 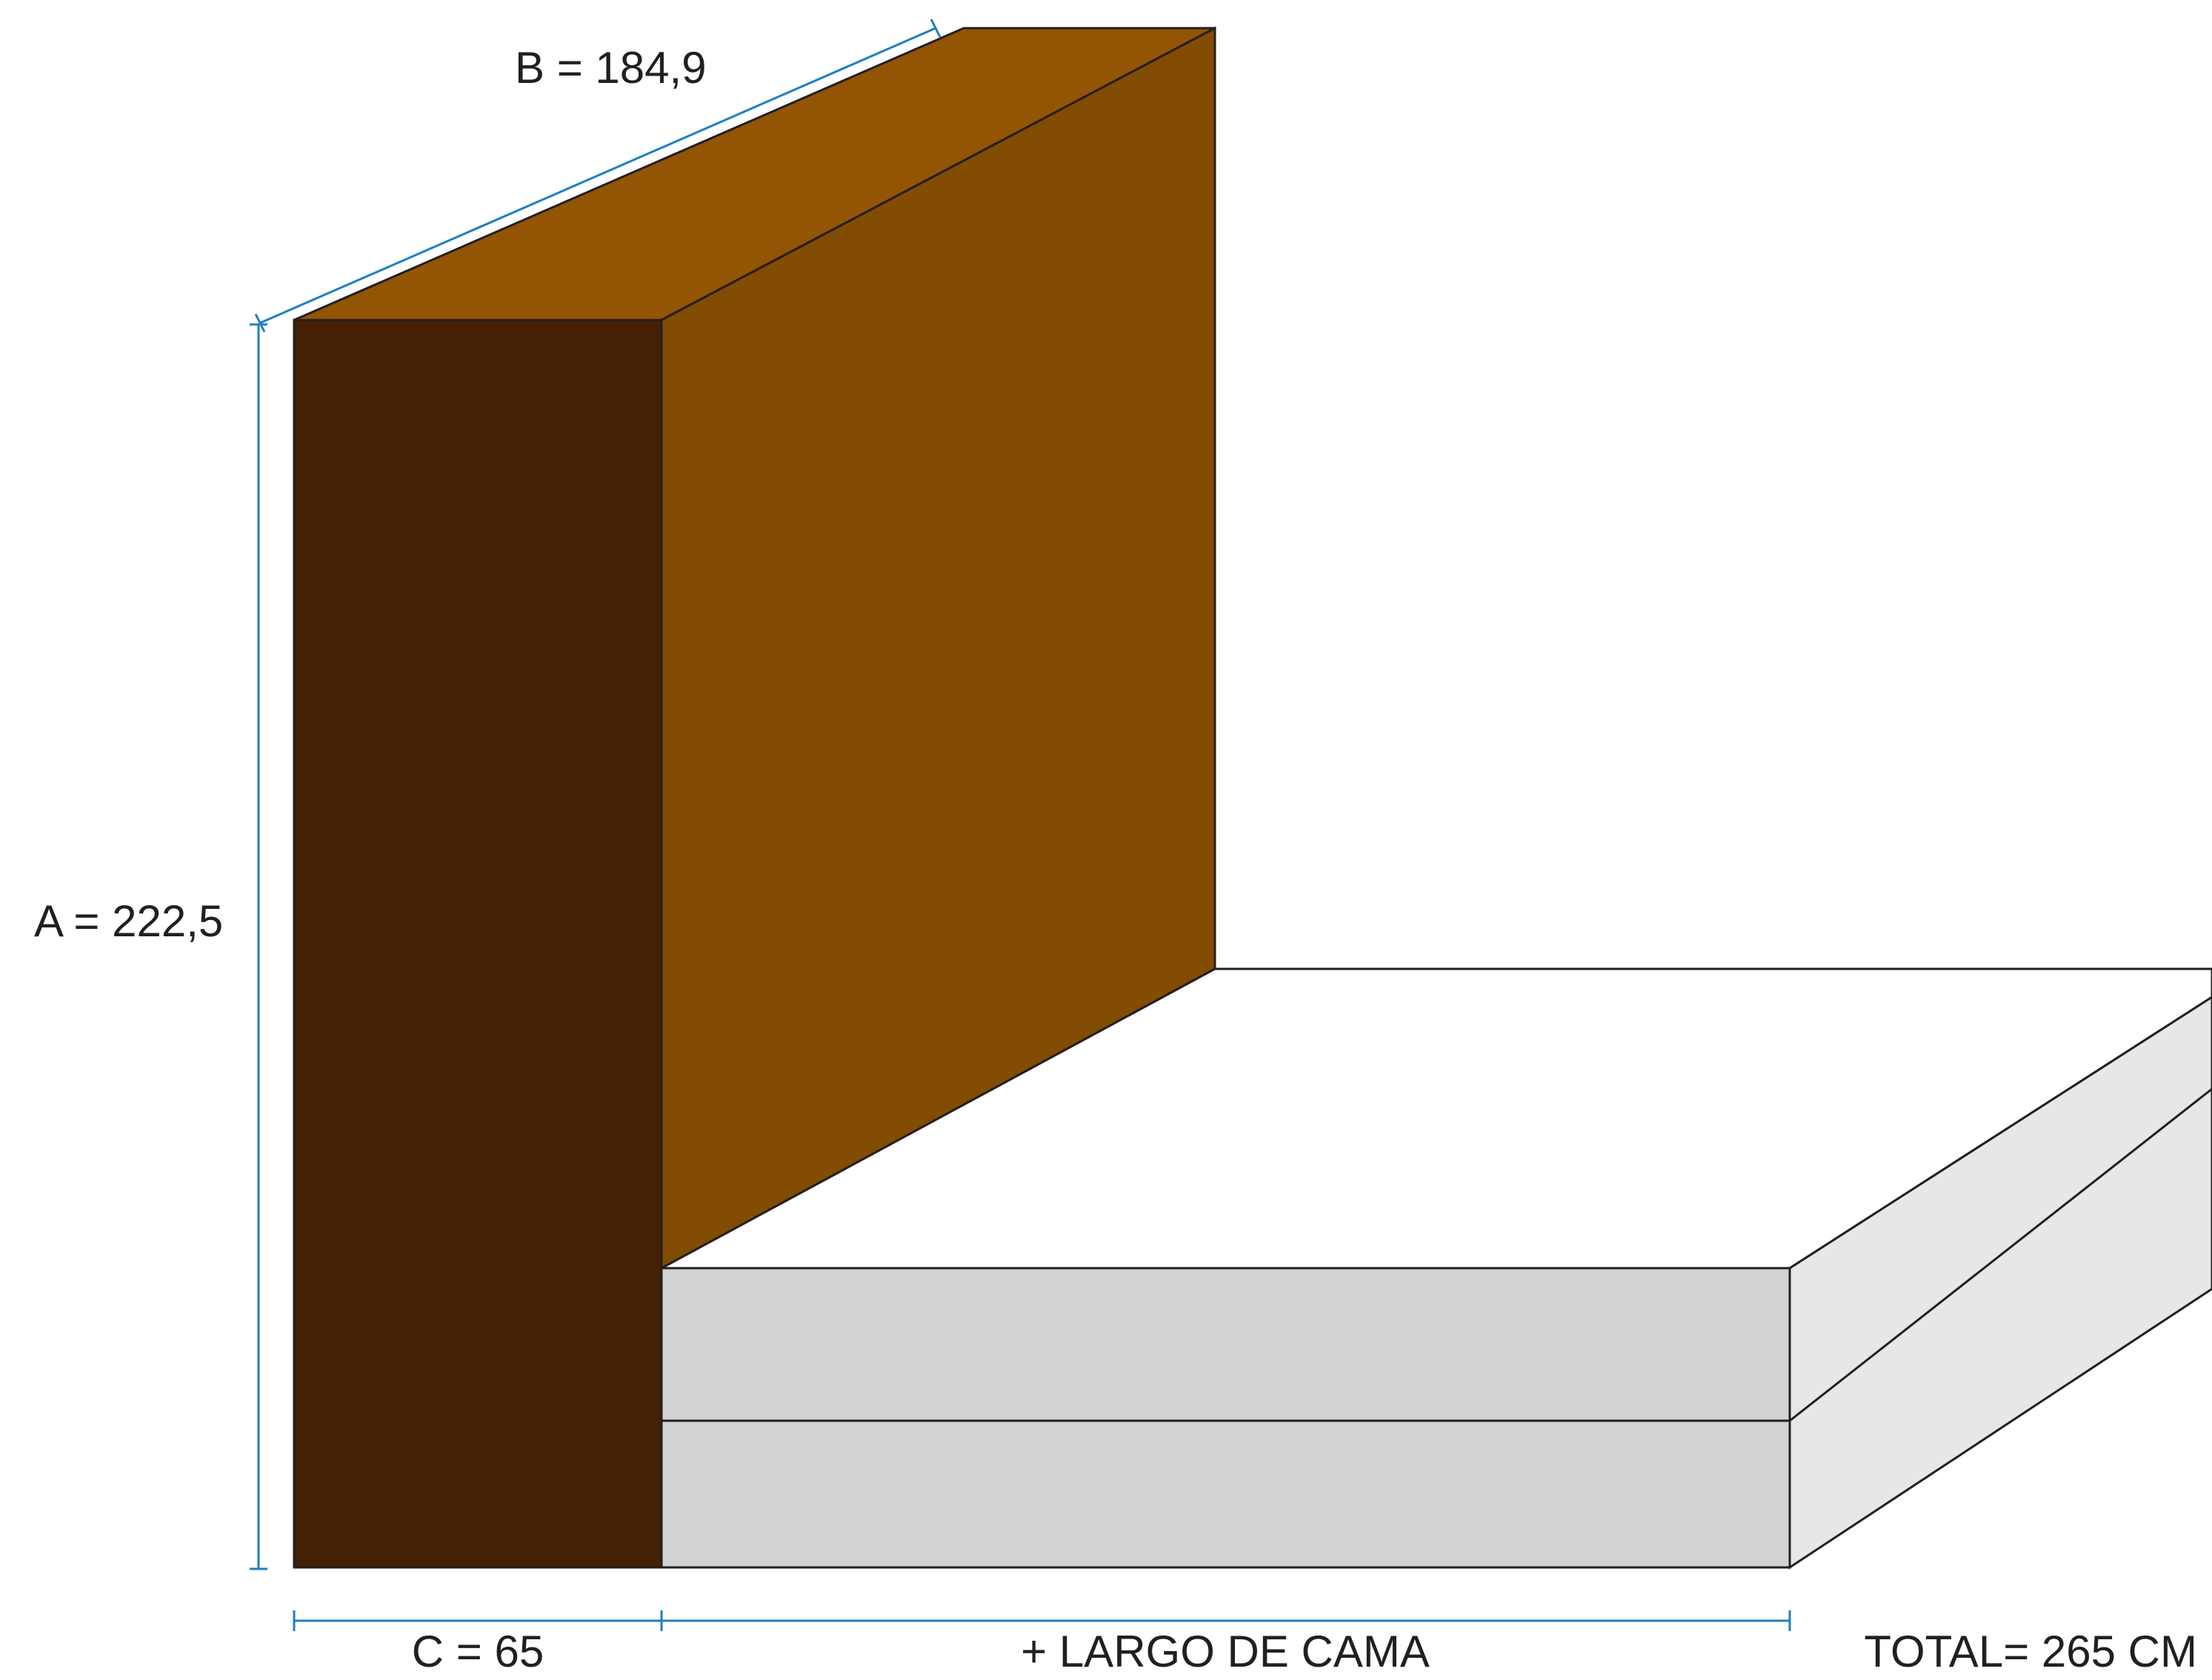 What do you see at coordinates (128, 921) in the screenshot?
I see `dimension-a-label: A = 222,5` at bounding box center [128, 921].